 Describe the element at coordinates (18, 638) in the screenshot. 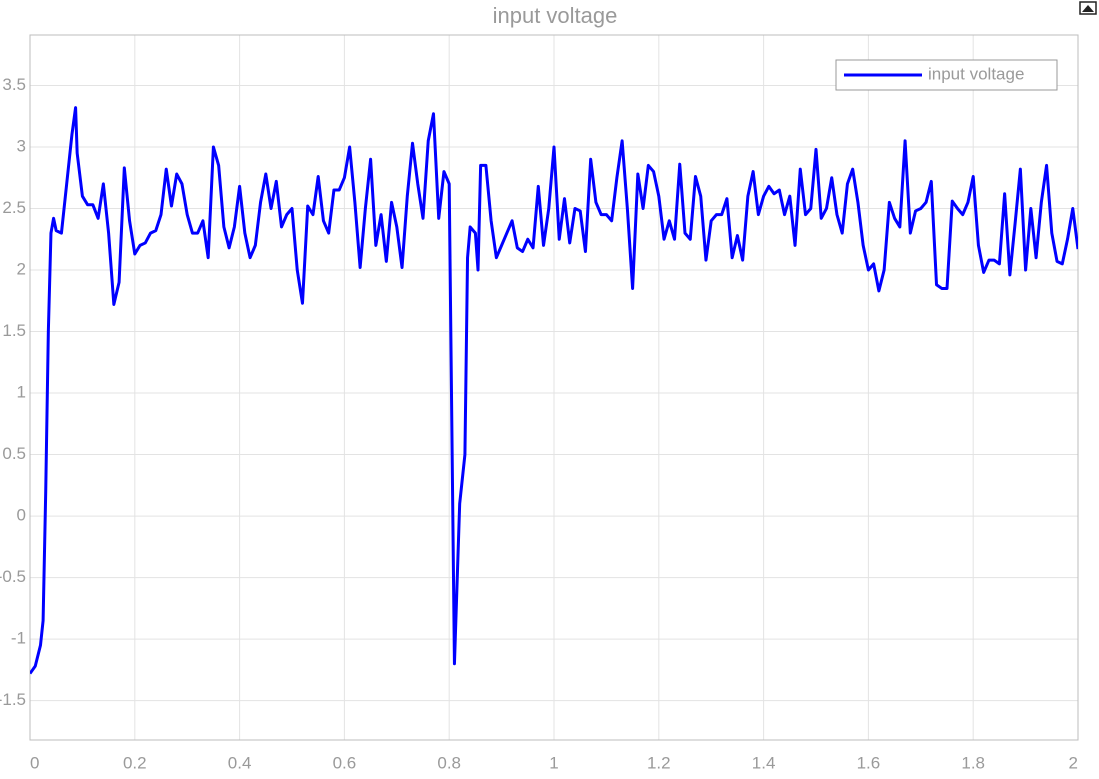

I see `y-tick-label: -1` at that location.